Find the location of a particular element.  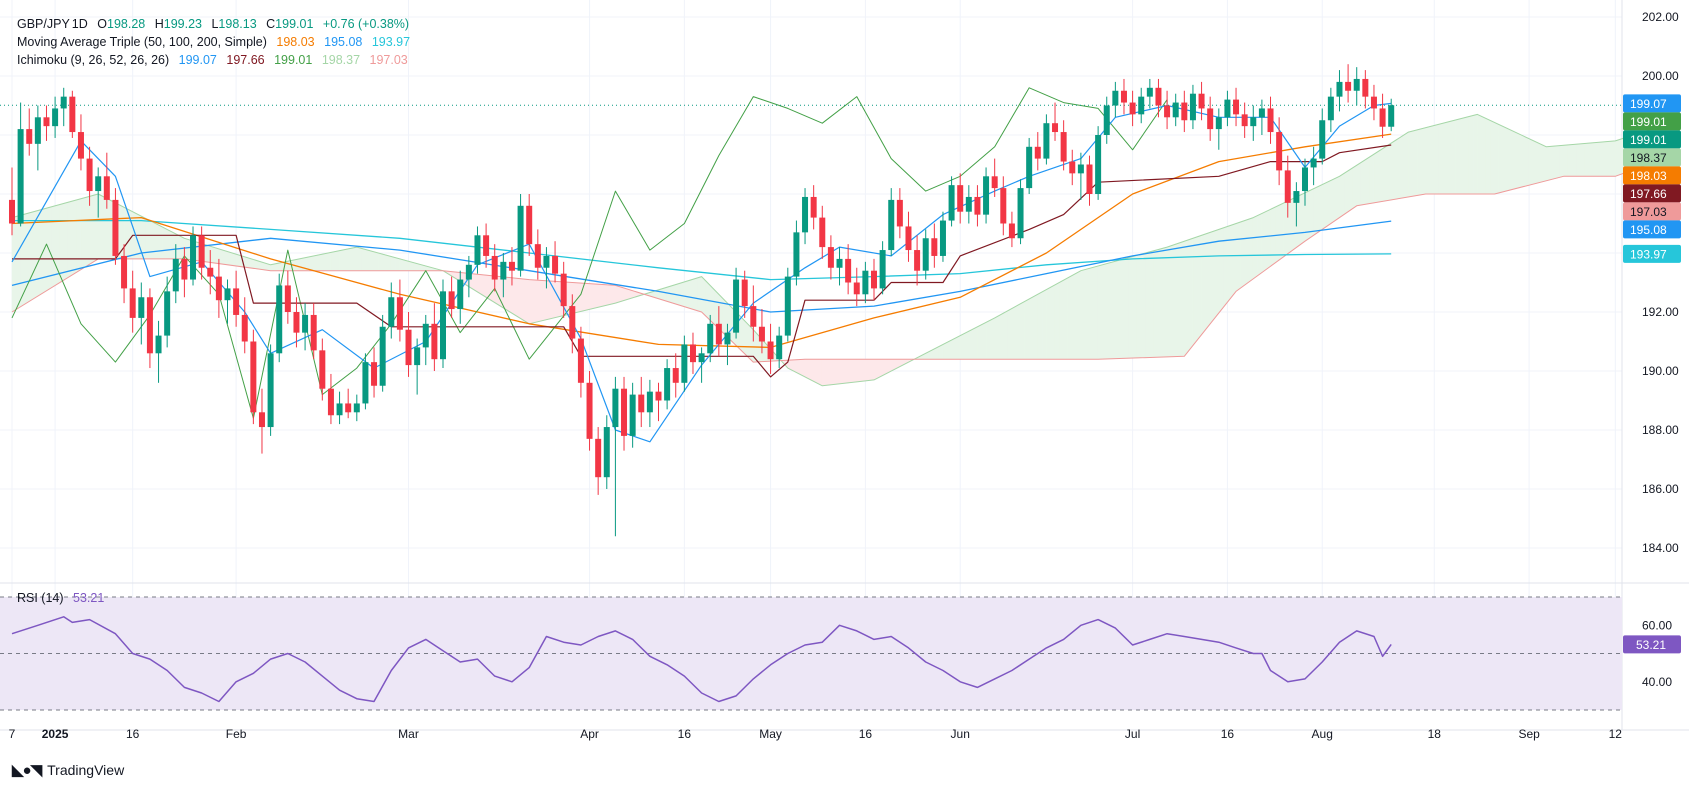

tradingview-label: TradingView is located at coordinates (86, 770).